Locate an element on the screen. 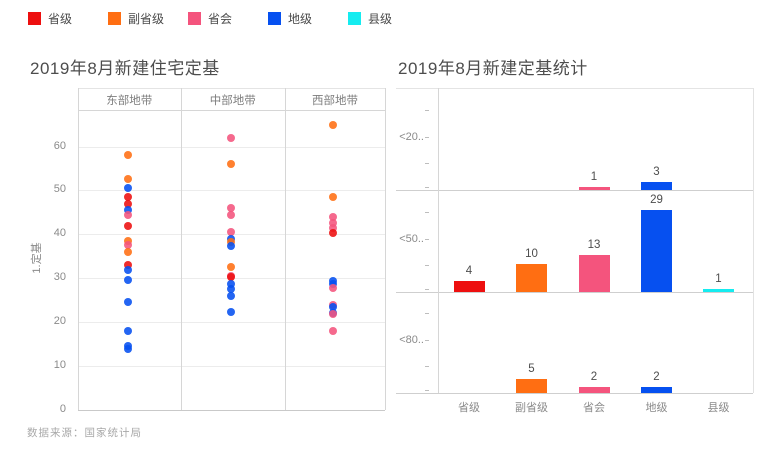  legend-item-县级: 县级 is located at coordinates (370, 18).